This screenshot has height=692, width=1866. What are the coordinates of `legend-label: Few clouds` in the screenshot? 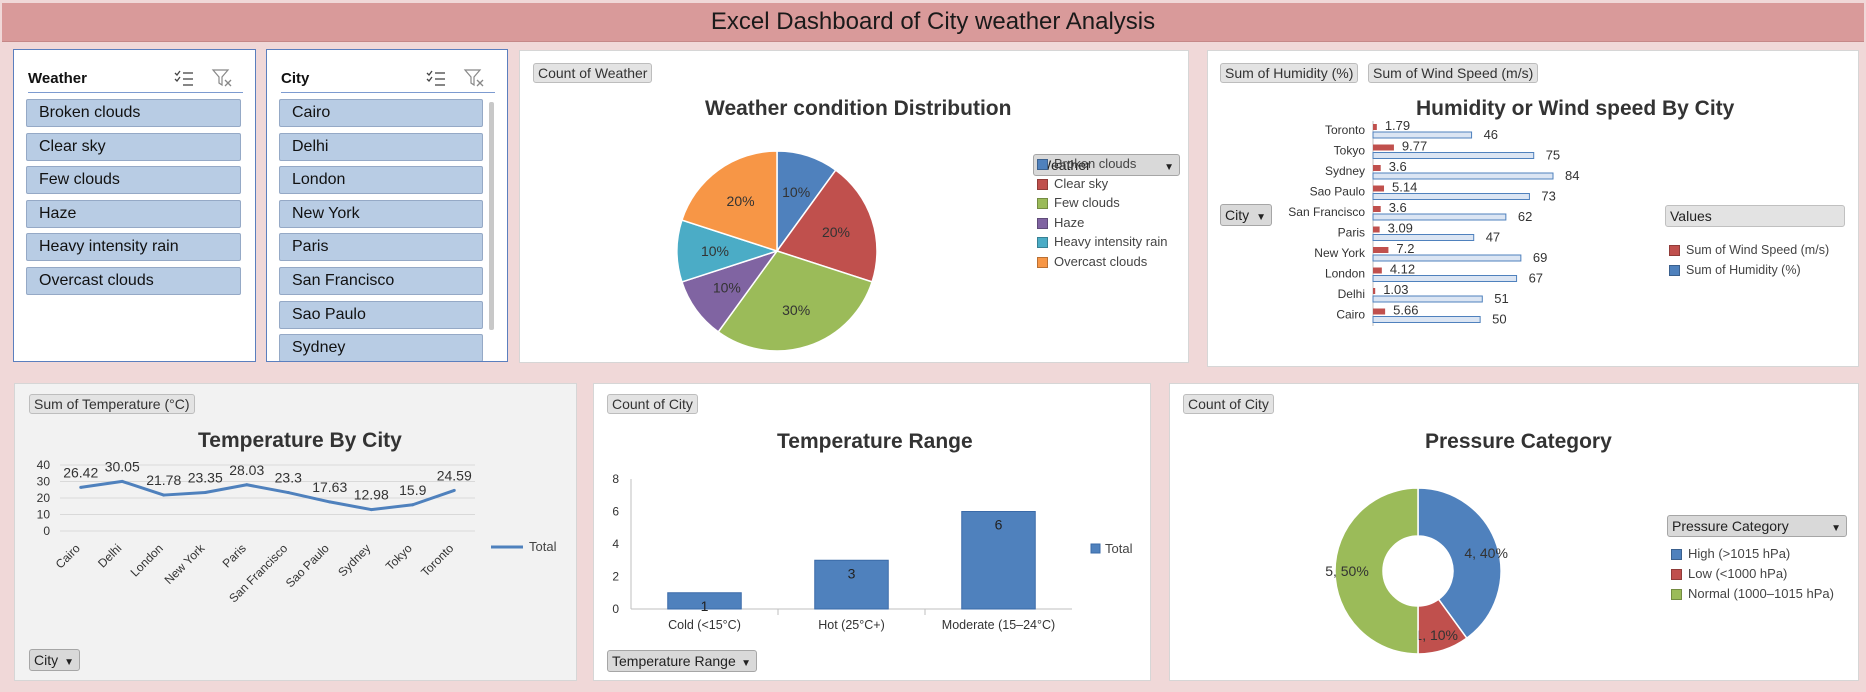 It's located at (1087, 202).